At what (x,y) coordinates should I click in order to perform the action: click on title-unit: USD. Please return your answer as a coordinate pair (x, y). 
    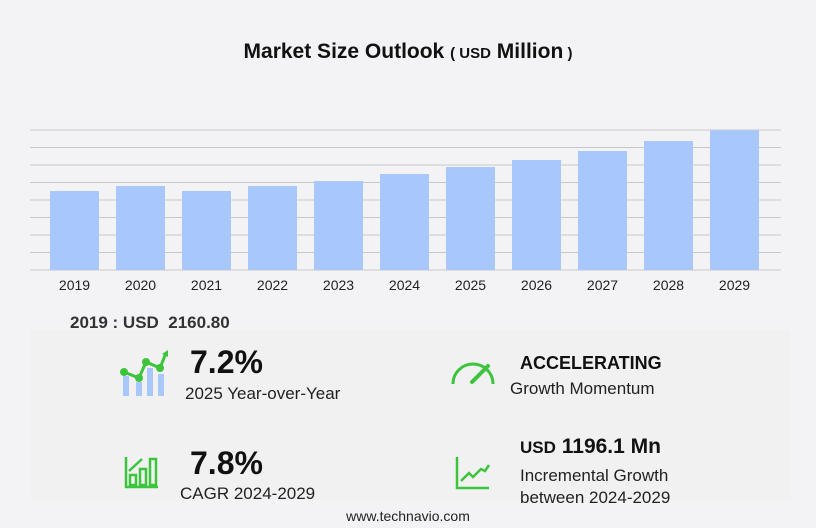
    Looking at the image, I should click on (475, 53).